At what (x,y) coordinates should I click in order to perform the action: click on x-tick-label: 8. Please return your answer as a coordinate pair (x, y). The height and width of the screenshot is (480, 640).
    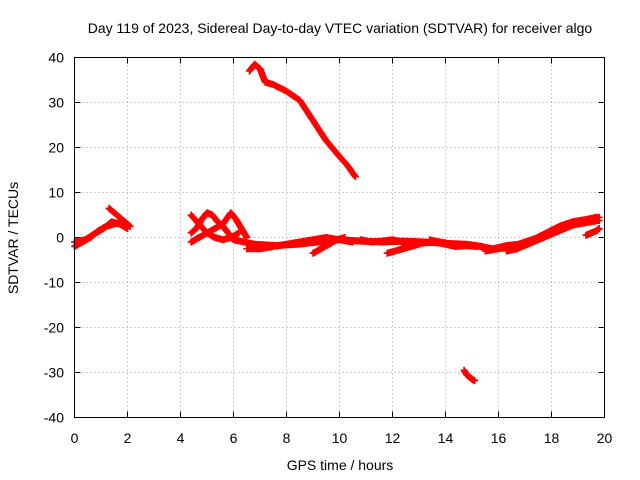
    Looking at the image, I should click on (287, 438).